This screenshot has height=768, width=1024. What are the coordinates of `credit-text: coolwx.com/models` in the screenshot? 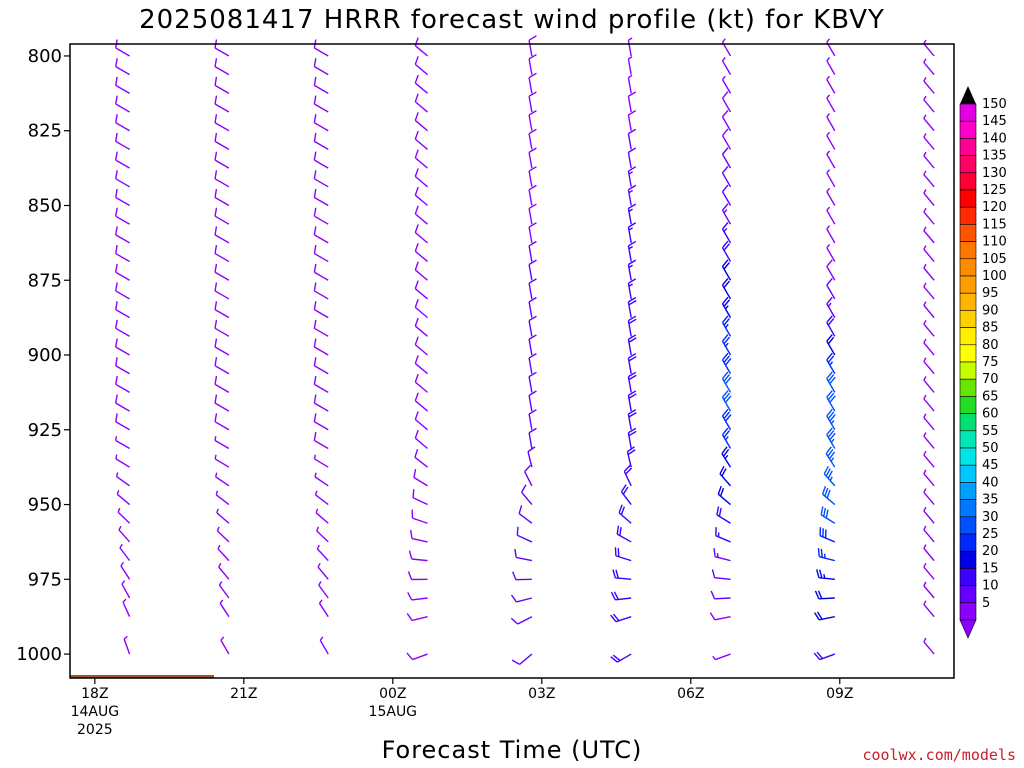 It's located at (939, 755).